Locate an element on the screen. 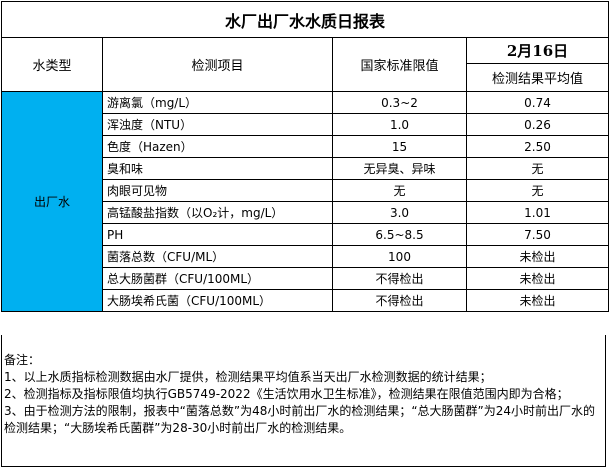 Image resolution: width=609 pixels, height=470 pixels. note-line: 备注： is located at coordinates (22, 360).